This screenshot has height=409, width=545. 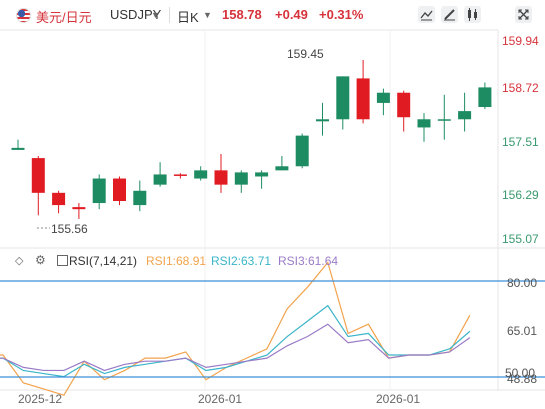 What do you see at coordinates (40, 260) in the screenshot?
I see `gear-icon: ⚙` at bounding box center [40, 260].